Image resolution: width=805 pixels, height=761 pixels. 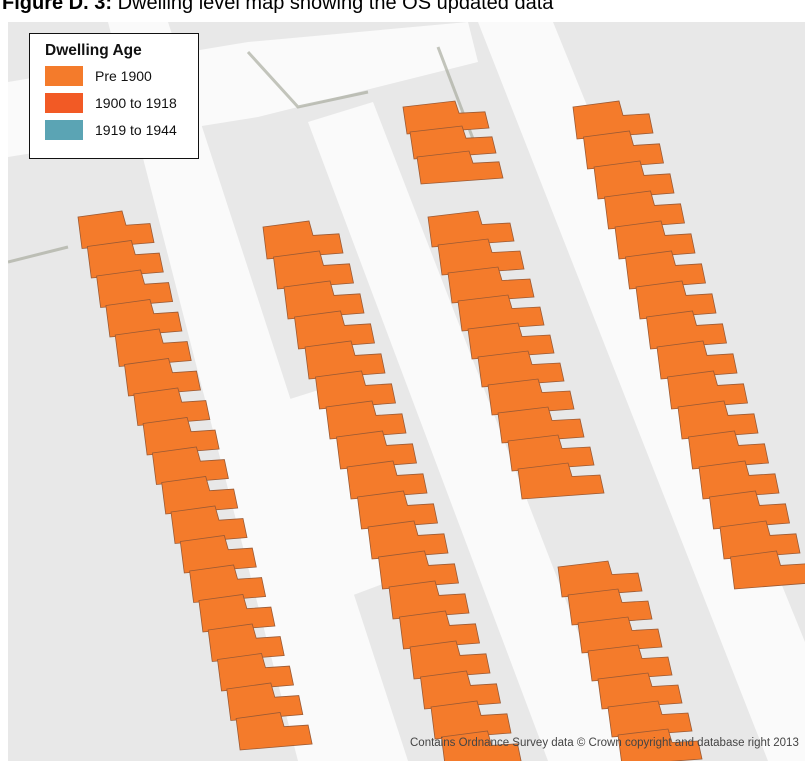 What do you see at coordinates (121, 51) in the screenshot?
I see `legend-title: Dwelling Age` at bounding box center [121, 51].